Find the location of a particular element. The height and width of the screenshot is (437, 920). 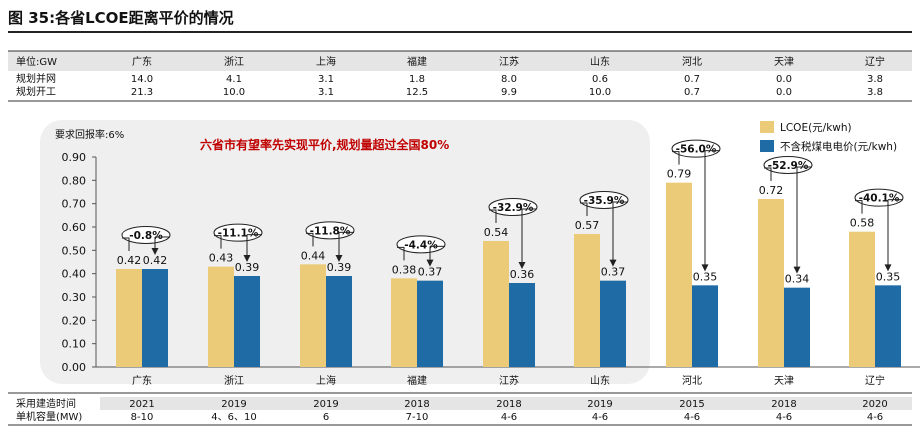

top-table-cell: 9.9 is located at coordinates (509, 92).